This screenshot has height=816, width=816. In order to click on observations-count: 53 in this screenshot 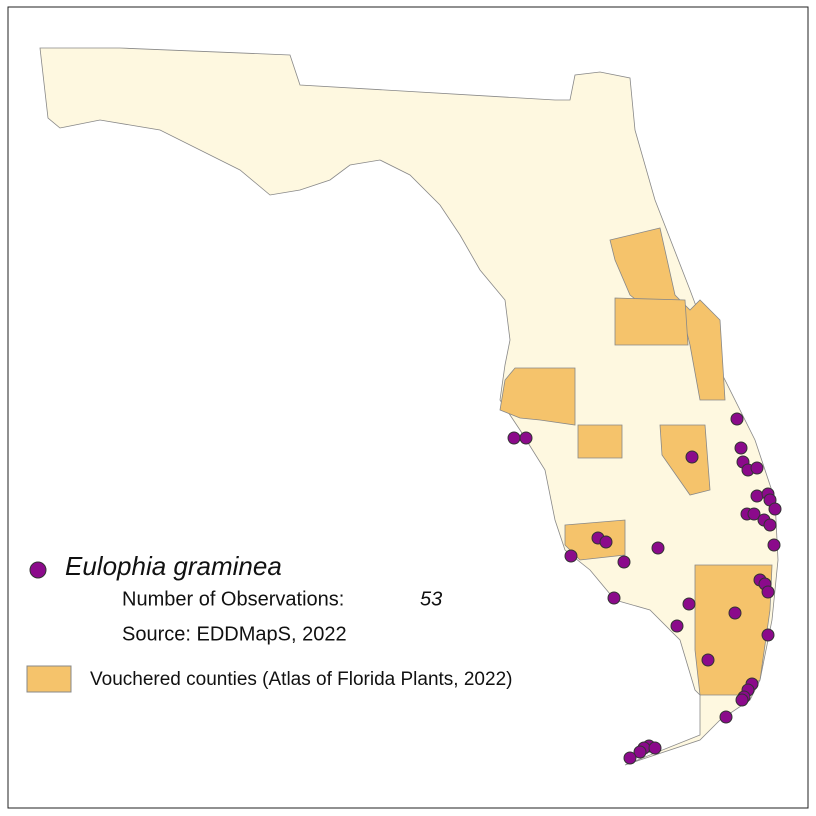, I will do `click(431, 599)`.